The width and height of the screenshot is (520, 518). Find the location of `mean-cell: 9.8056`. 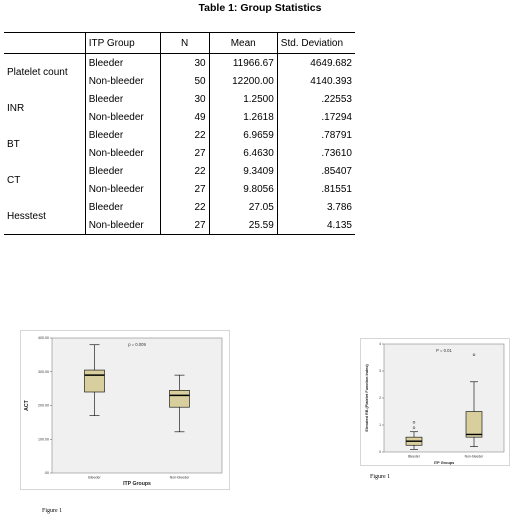

mean-cell: 9.8056 is located at coordinates (243, 189).